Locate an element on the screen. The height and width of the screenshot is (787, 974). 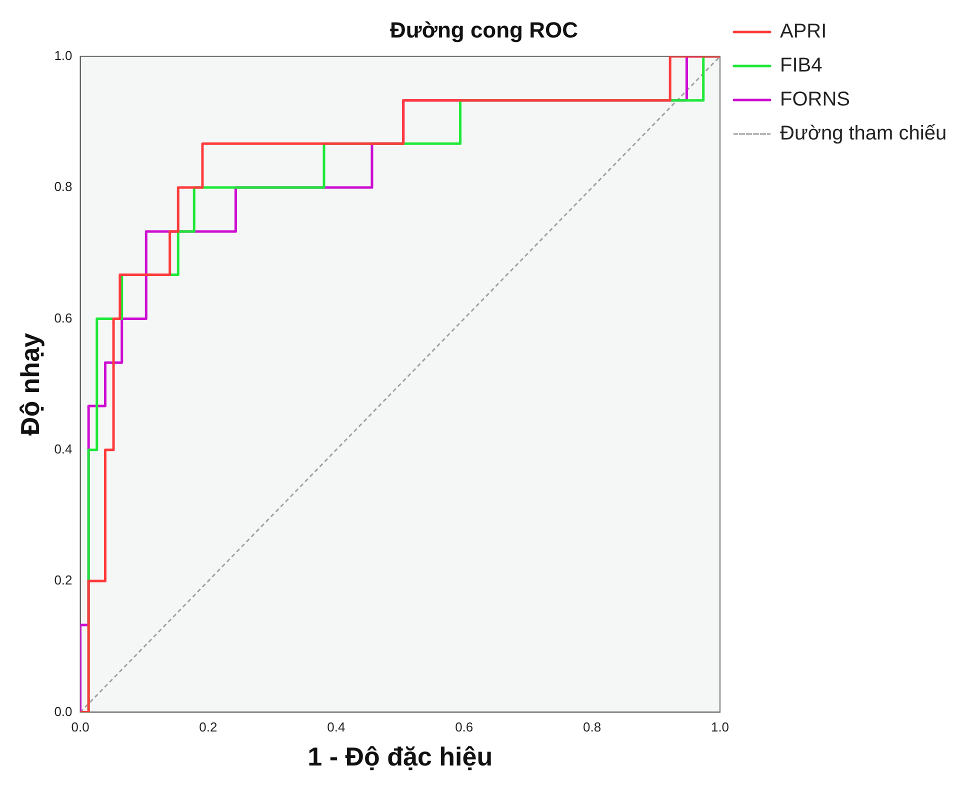
y-tick-label: 0.4 is located at coordinates (63, 448).